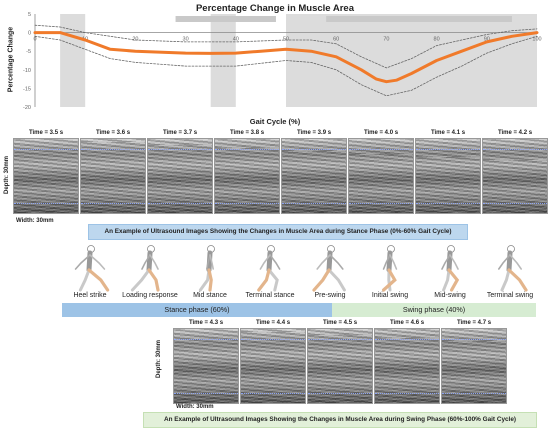  I want to click on ultrasound-frame: Time = 4.3 s, so click(206, 361).